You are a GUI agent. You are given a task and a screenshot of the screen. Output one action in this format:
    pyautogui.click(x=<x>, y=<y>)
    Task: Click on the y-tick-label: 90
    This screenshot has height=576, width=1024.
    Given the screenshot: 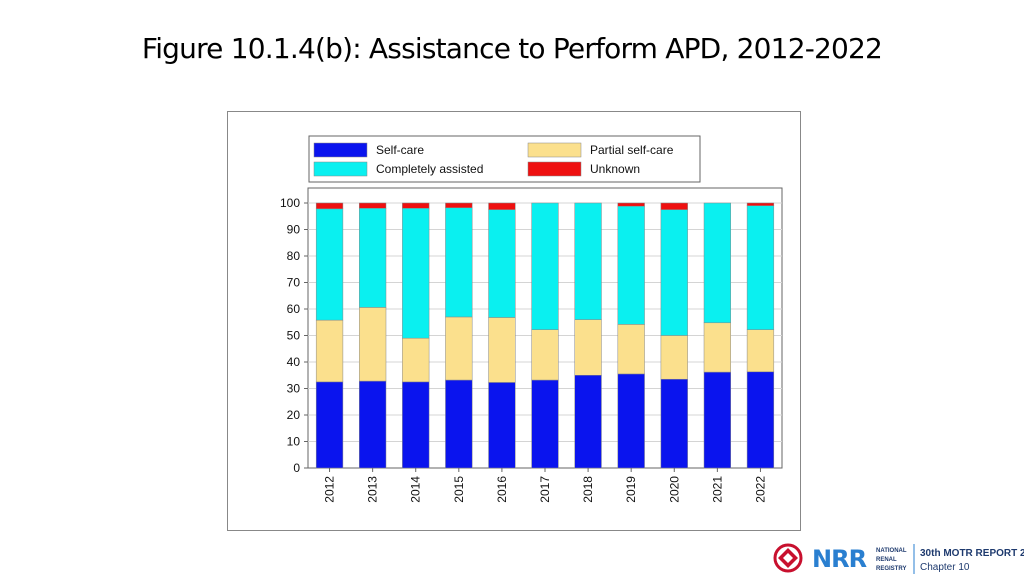 What is the action you would take?
    pyautogui.click(x=294, y=230)
    